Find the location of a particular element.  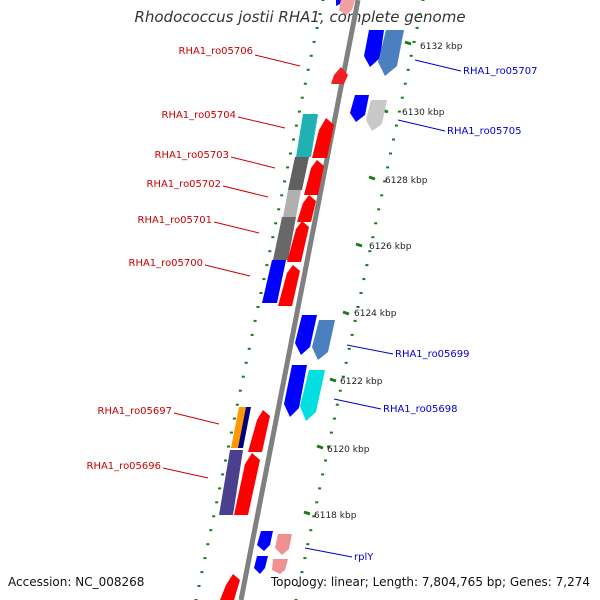

gene-label-ro05697: RHA1_ro05697 is located at coordinates (135, 411).